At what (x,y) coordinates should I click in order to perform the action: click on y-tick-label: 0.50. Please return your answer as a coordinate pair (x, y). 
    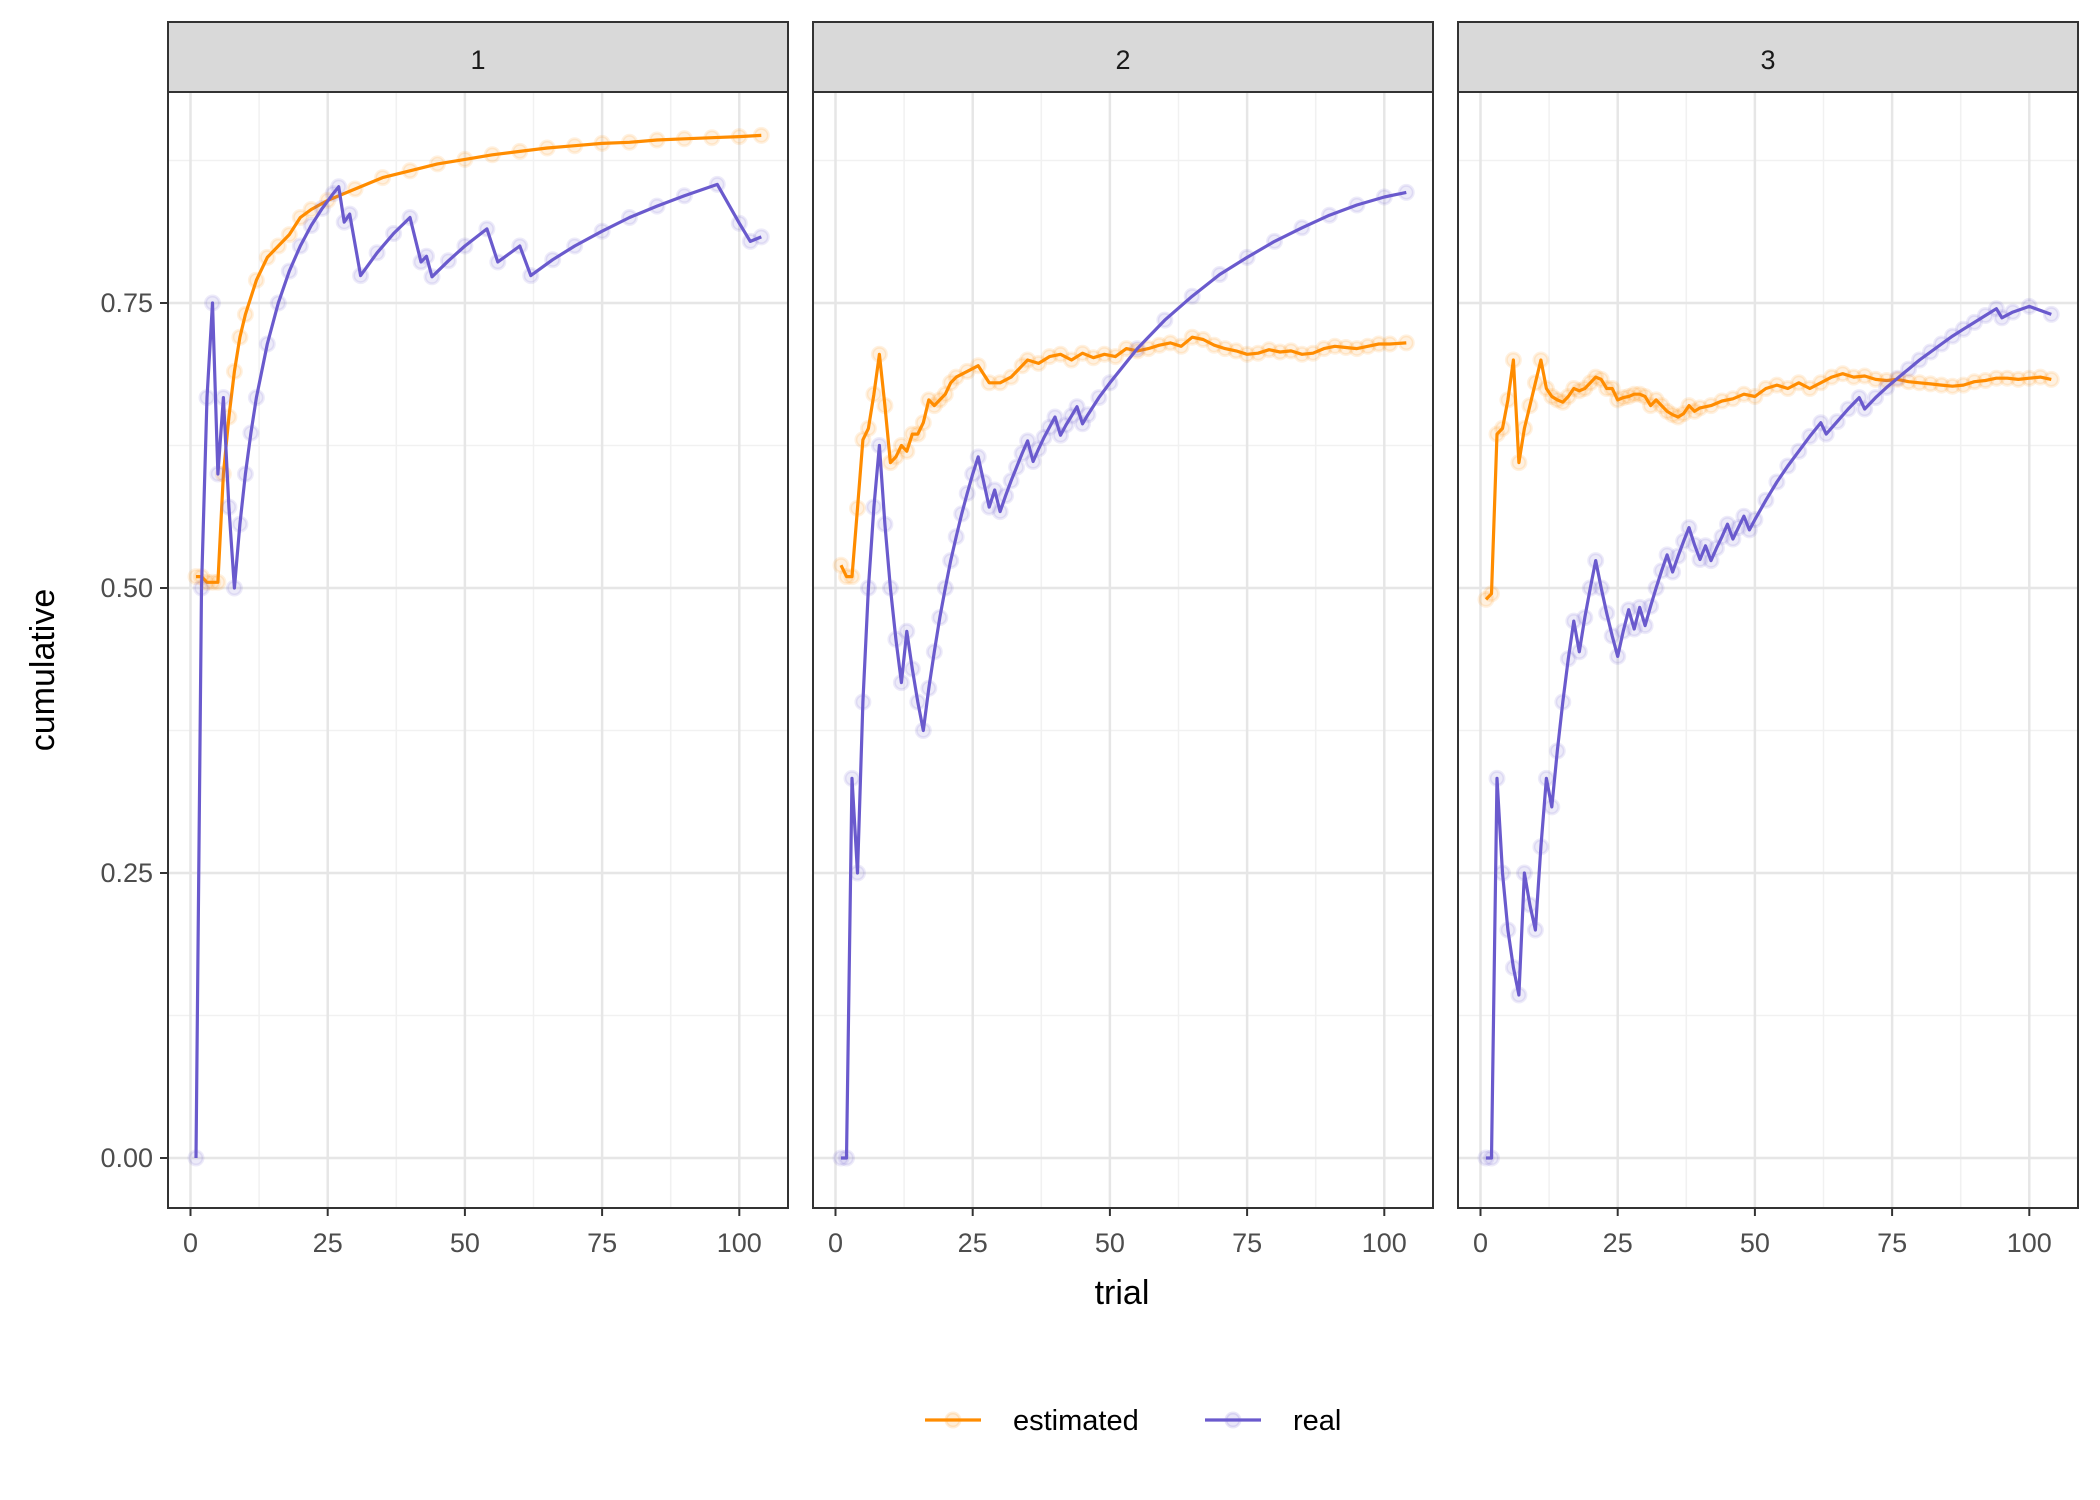
    Looking at the image, I should click on (126, 588).